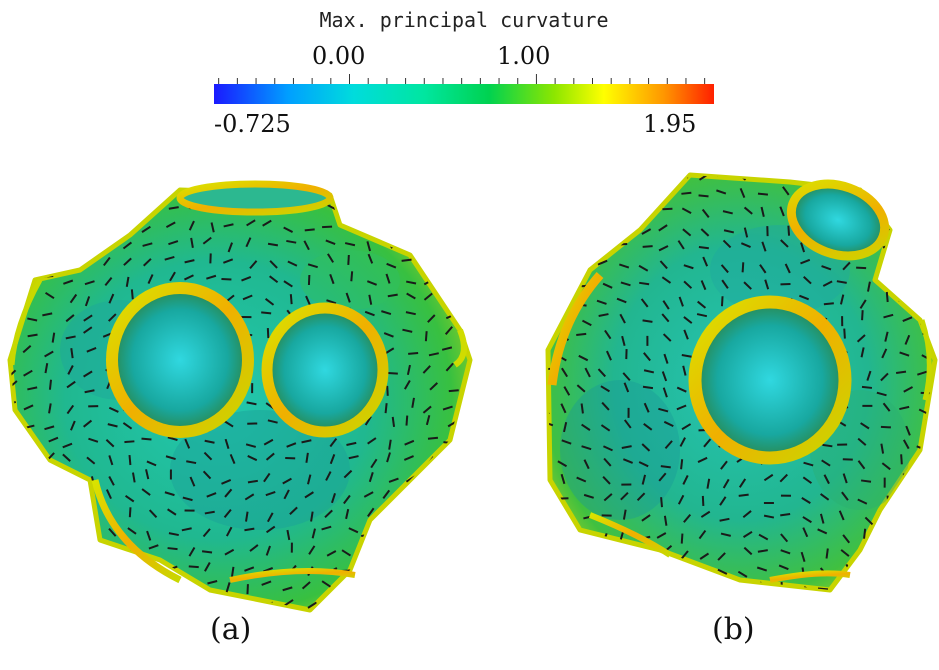 The height and width of the screenshot is (670, 939). I want to click on colorbar-tick-label-1: 1.00, so click(524, 56).